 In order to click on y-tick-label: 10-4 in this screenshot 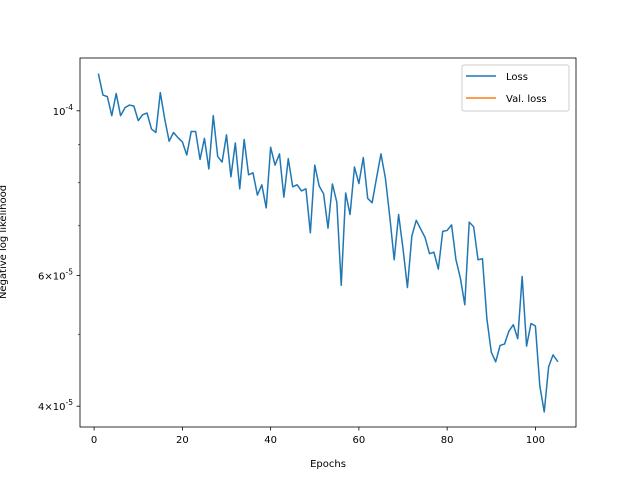, I will do `click(63, 110)`.